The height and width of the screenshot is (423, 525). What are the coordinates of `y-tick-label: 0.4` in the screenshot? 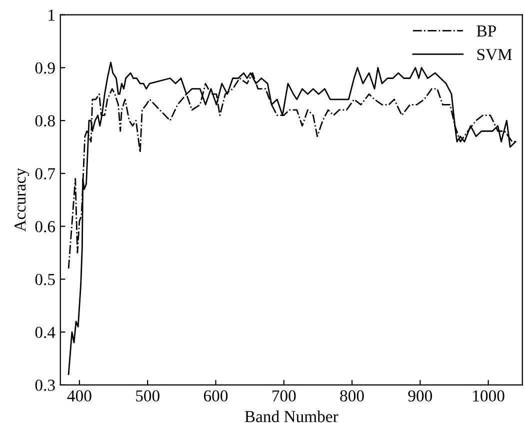 It's located at (45, 332).